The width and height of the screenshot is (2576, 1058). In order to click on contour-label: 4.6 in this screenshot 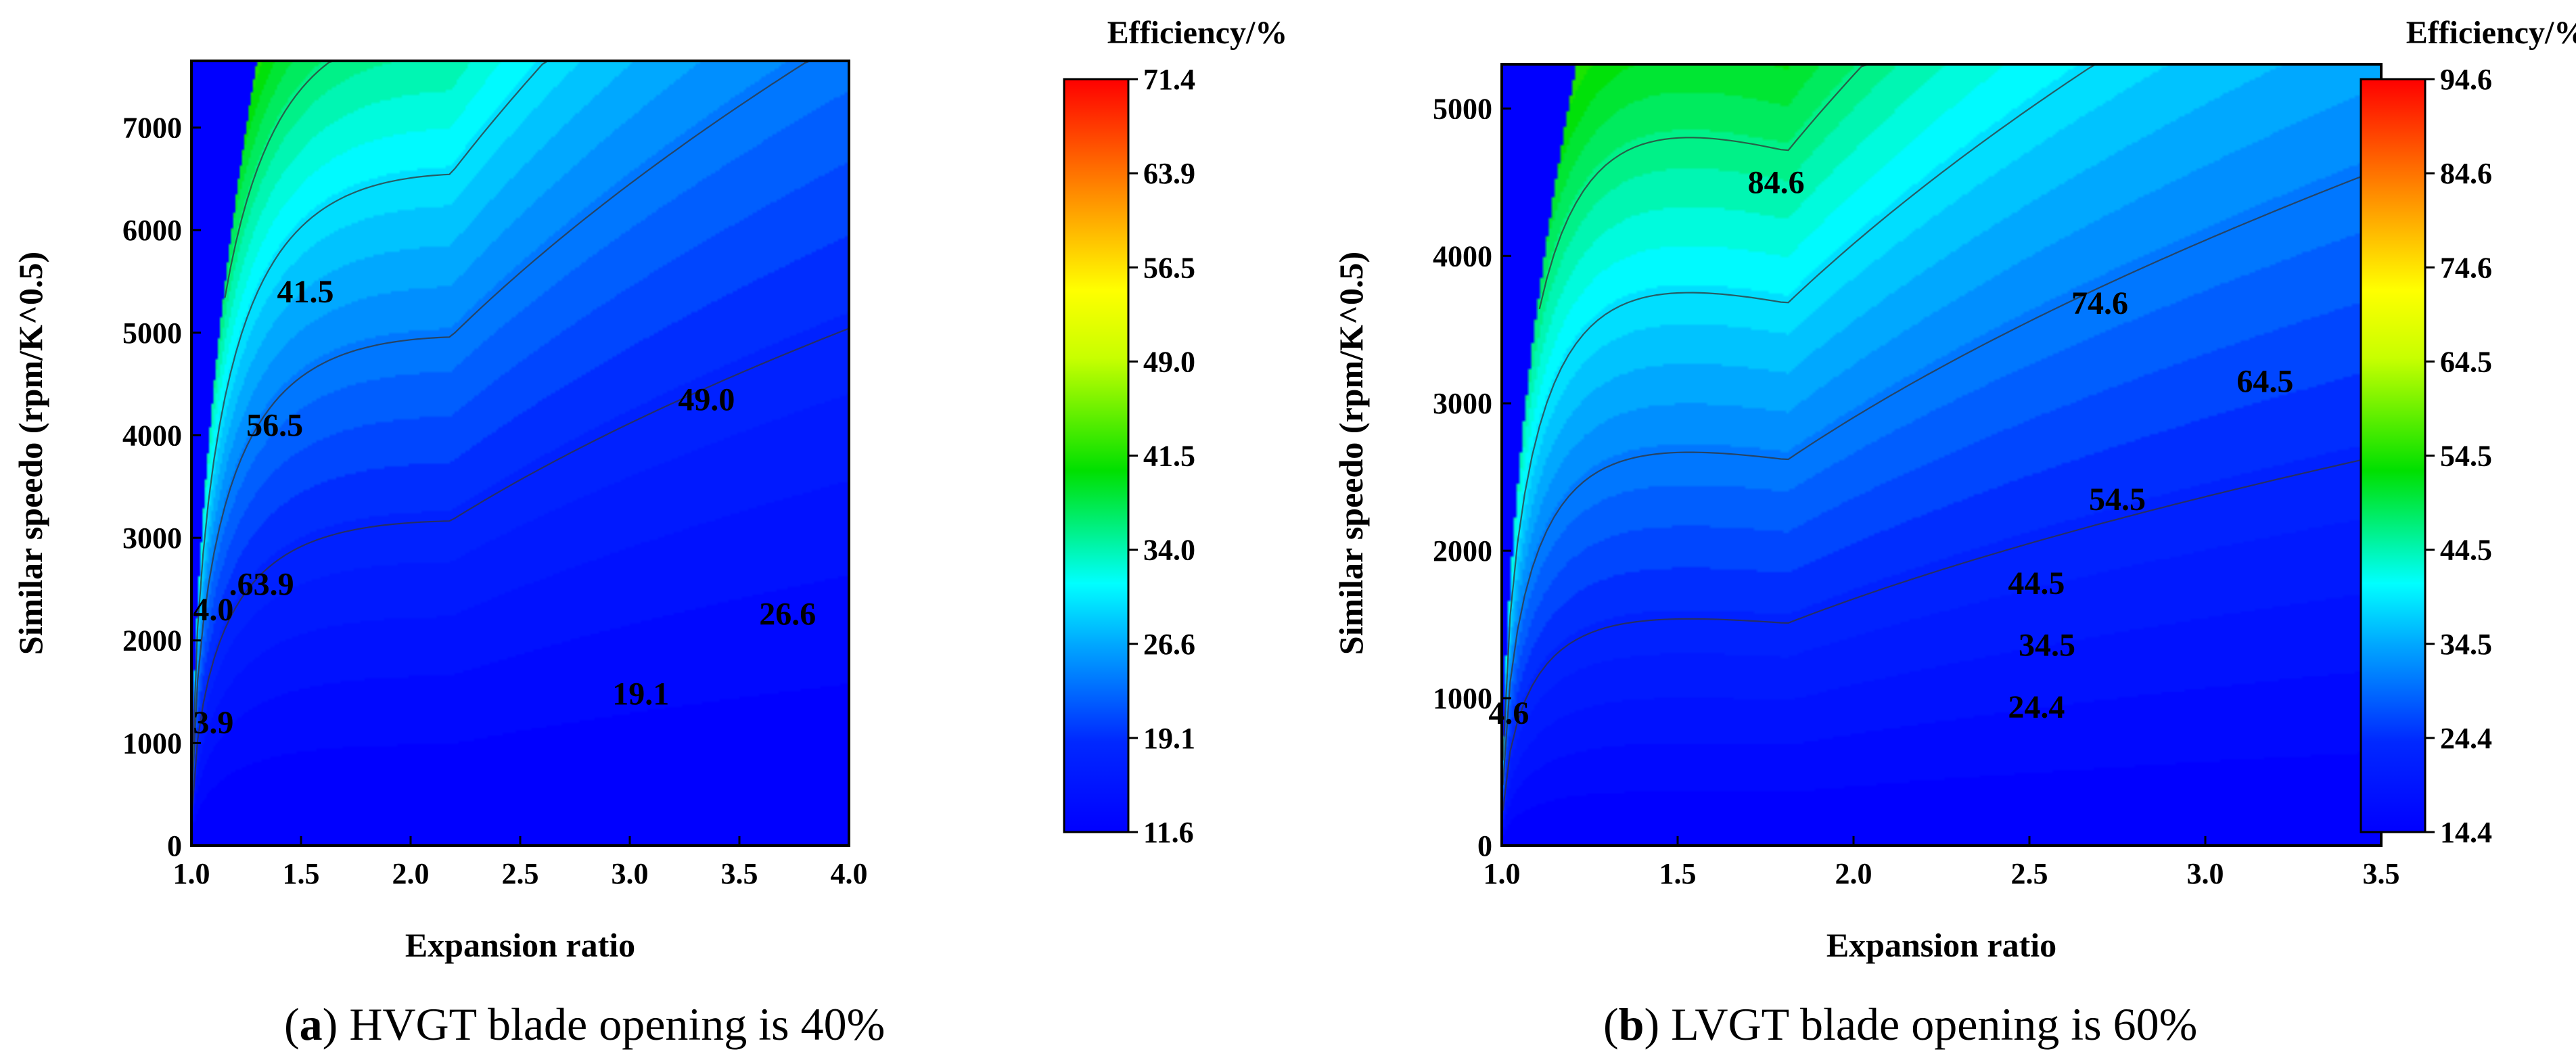, I will do `click(1509, 713)`.